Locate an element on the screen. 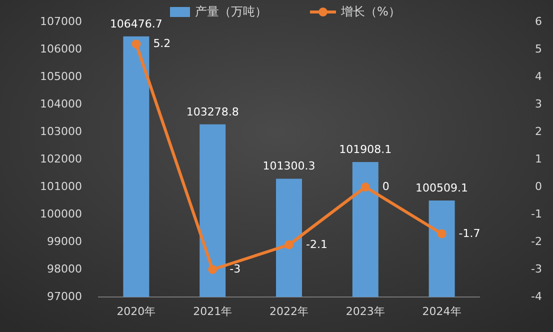  x-tick-label: 2022年 is located at coordinates (289, 311).